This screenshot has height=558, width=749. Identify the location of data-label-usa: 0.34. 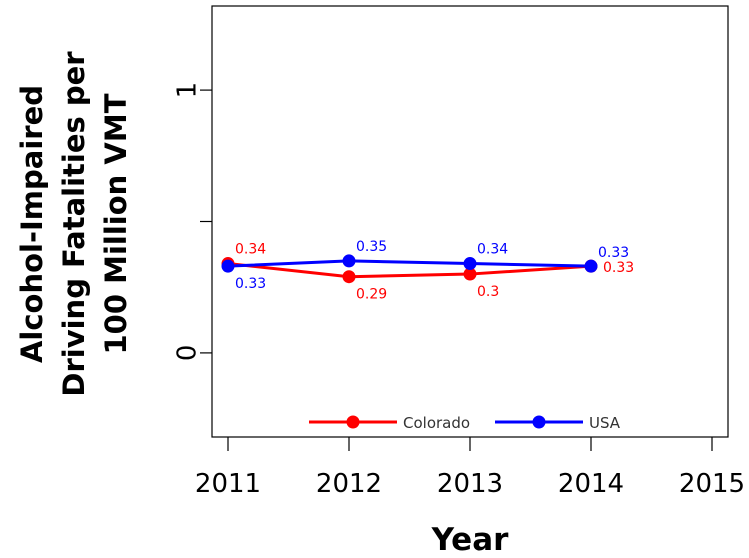
(492, 250).